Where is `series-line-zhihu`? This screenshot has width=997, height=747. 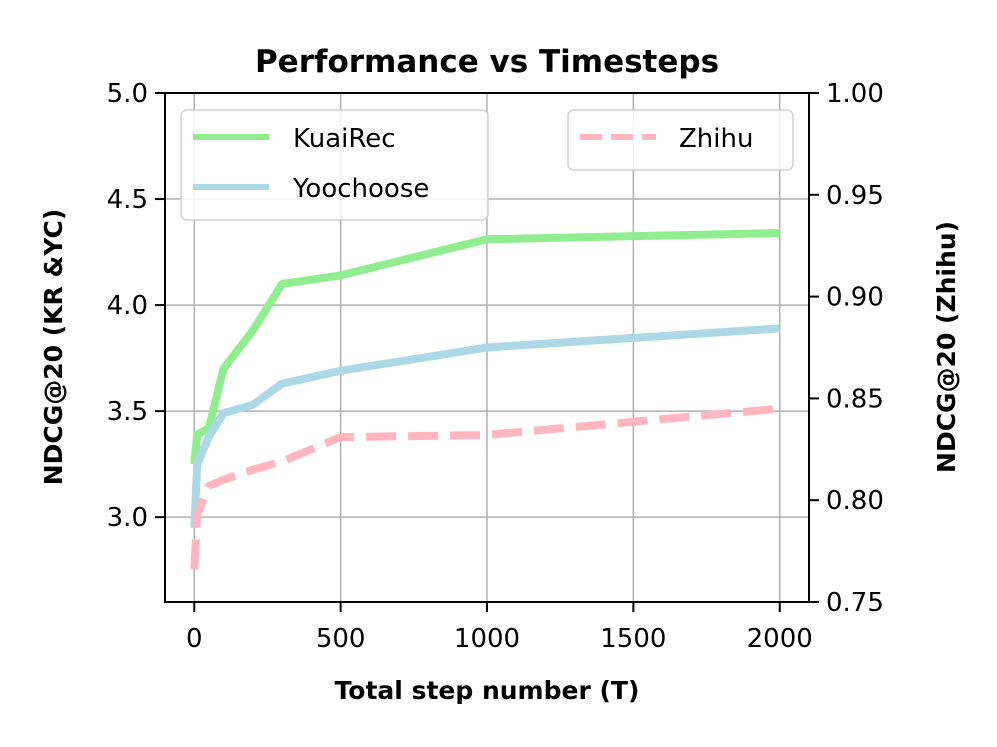
series-line-zhihu is located at coordinates (485, 487).